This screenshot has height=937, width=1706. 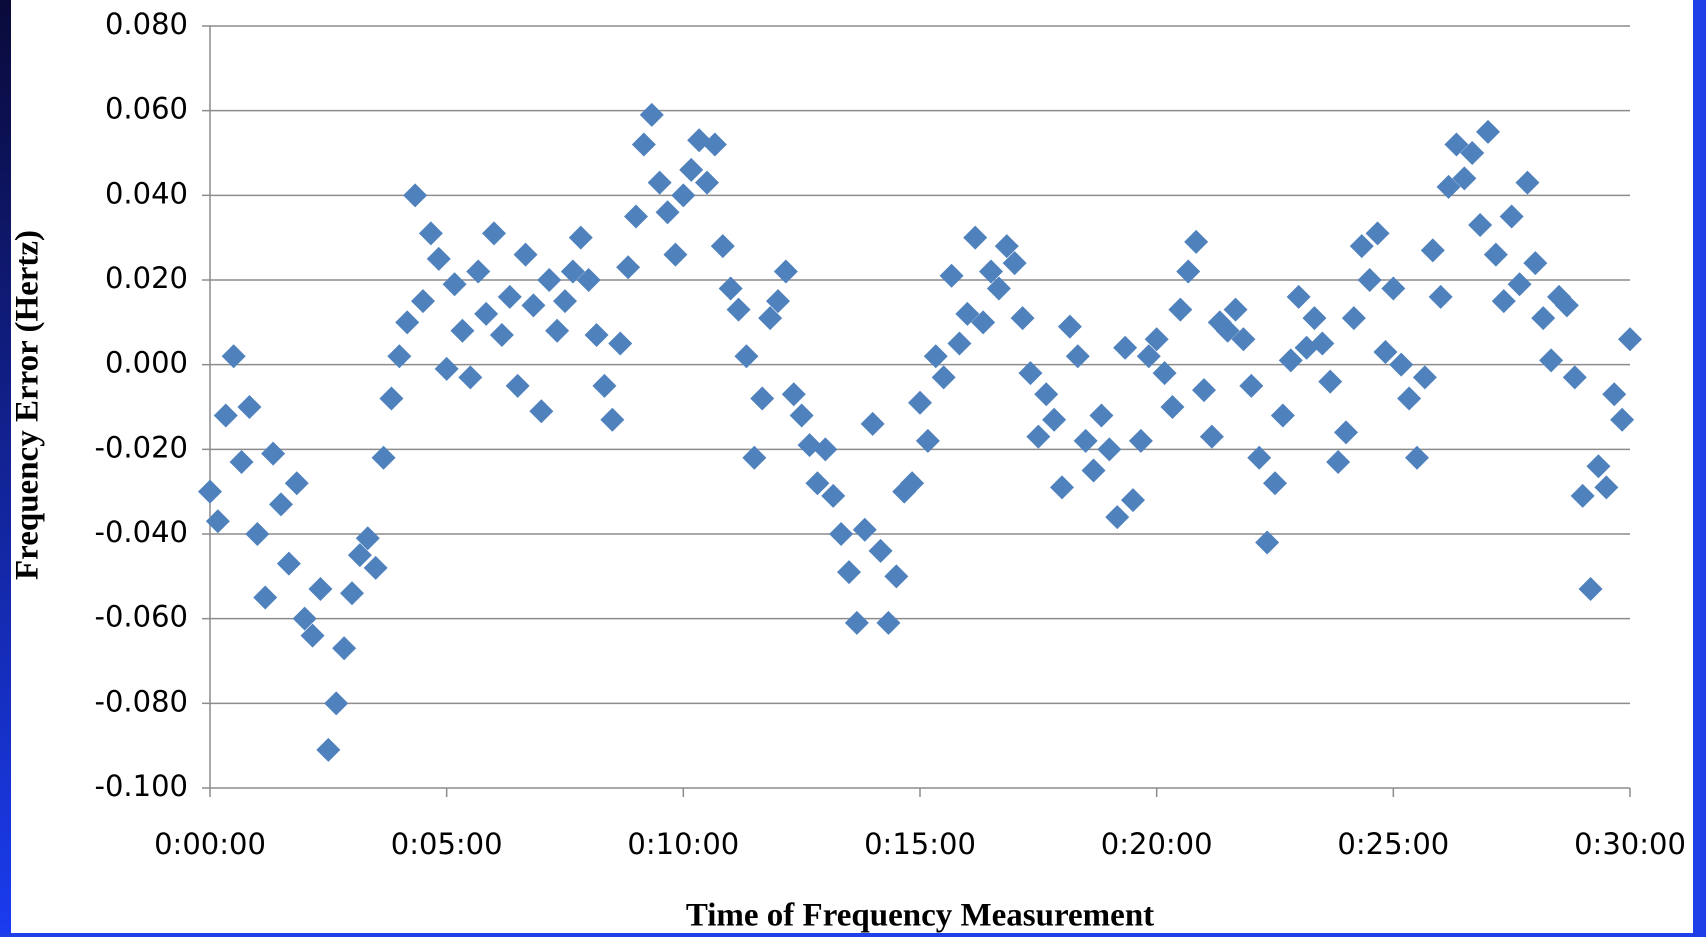 I want to click on y-tick-label: 0.080, so click(x=146, y=24).